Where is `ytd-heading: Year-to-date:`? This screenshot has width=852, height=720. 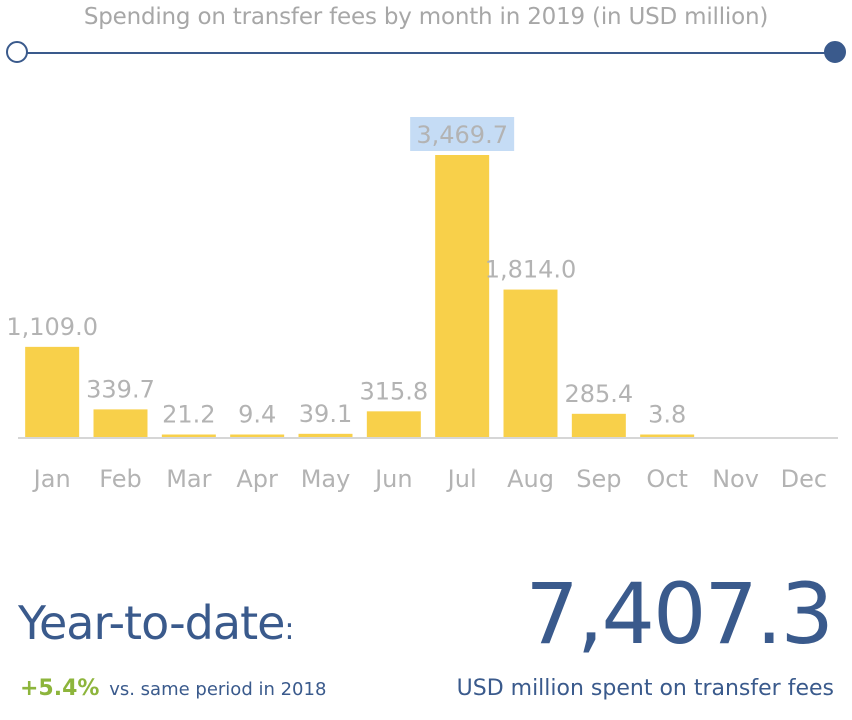
ytd-heading: Year-to-date: is located at coordinates (156, 623).